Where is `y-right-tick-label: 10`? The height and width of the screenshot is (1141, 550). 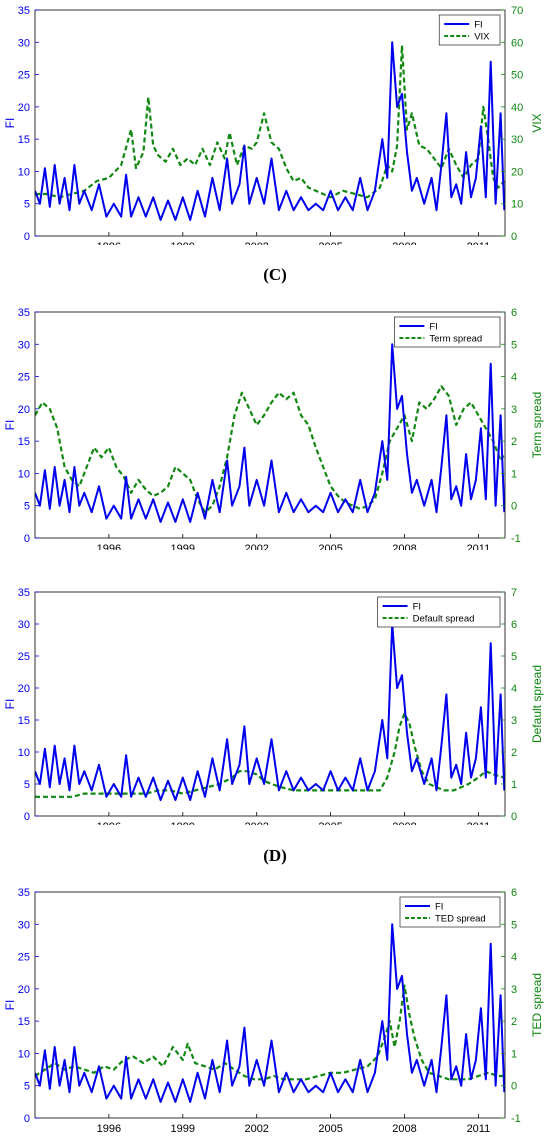
y-right-tick-label: 10 is located at coordinates (517, 205).